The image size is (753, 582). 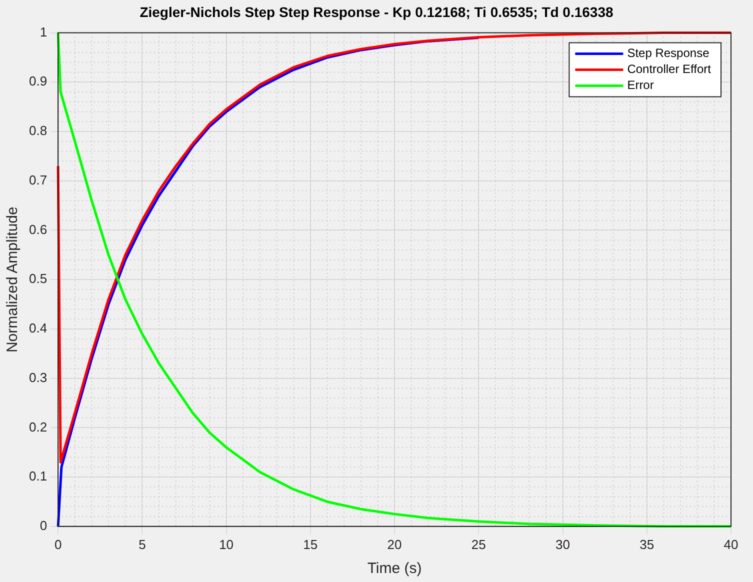 What do you see at coordinates (563, 544) in the screenshot?
I see `x-tick-label: 30` at bounding box center [563, 544].